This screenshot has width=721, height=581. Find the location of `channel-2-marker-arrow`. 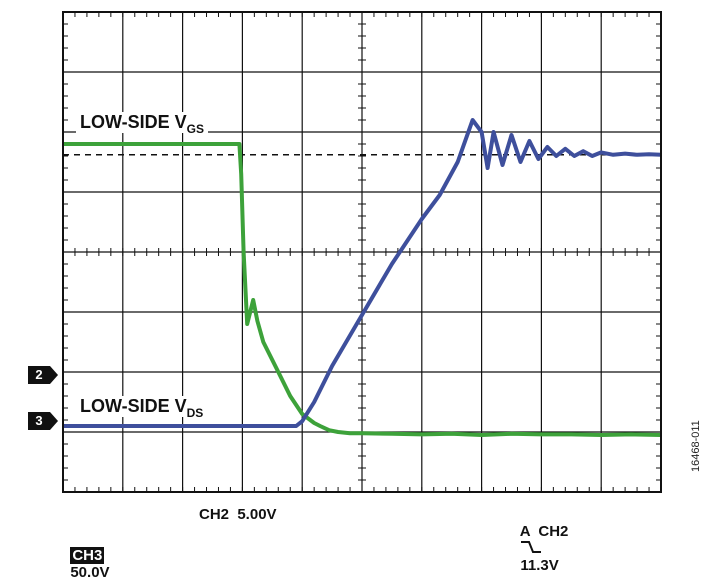

channel-2-marker-arrow is located at coordinates (54, 375).